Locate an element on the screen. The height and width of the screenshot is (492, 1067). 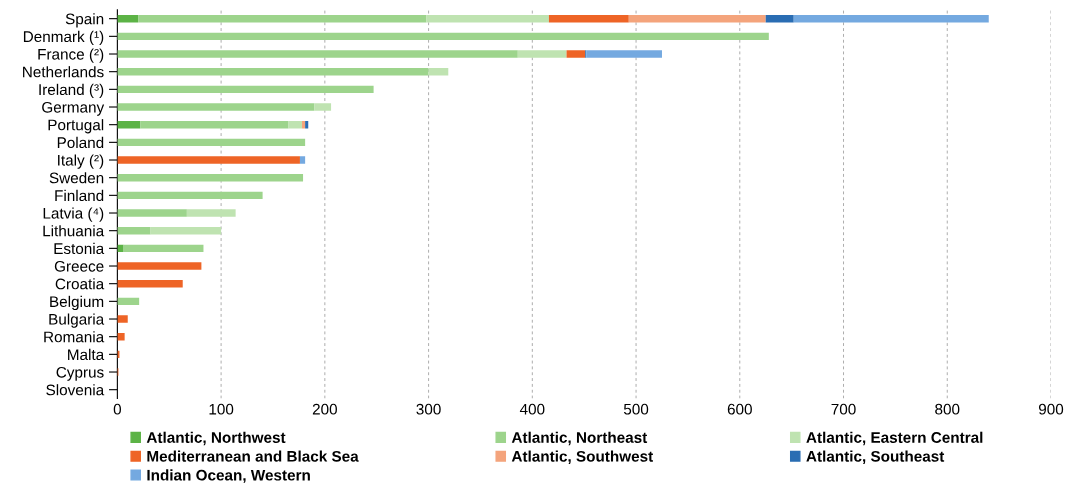
y-tick-label: Denmark (¹) is located at coordinates (63, 38).